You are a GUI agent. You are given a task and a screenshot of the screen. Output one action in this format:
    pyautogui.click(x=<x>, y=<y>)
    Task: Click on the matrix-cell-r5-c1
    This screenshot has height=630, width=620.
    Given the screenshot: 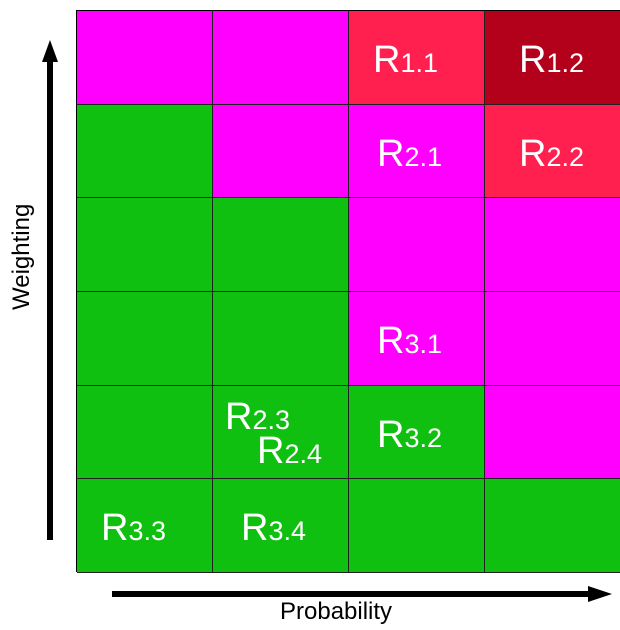 What is the action you would take?
    pyautogui.click(x=145, y=432)
    